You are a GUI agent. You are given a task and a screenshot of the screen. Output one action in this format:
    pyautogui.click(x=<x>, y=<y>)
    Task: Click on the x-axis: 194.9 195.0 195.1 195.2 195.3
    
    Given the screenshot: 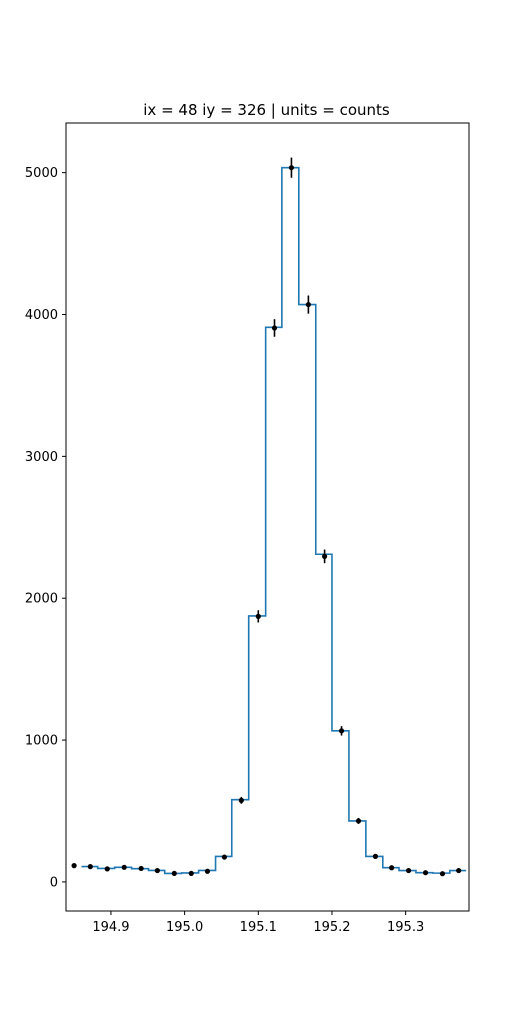 What is the action you would take?
    pyautogui.click(x=258, y=923)
    